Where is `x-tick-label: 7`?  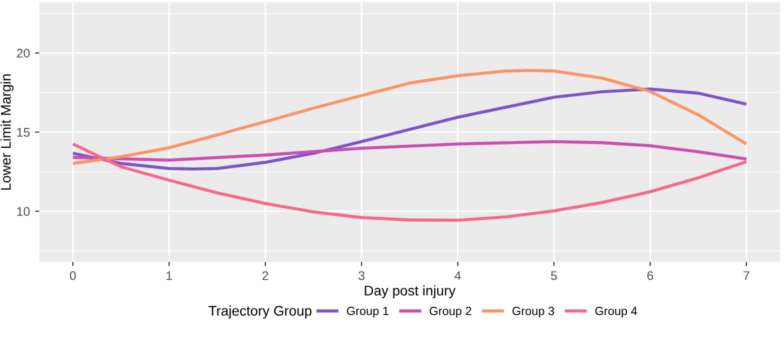
x-tick-label: 7 is located at coordinates (747, 275).